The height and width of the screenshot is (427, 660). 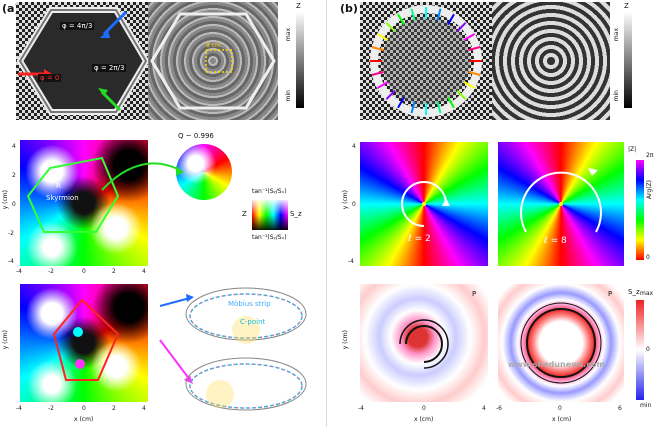 I want to click on sz-label: S_z, so click(x=634, y=292).